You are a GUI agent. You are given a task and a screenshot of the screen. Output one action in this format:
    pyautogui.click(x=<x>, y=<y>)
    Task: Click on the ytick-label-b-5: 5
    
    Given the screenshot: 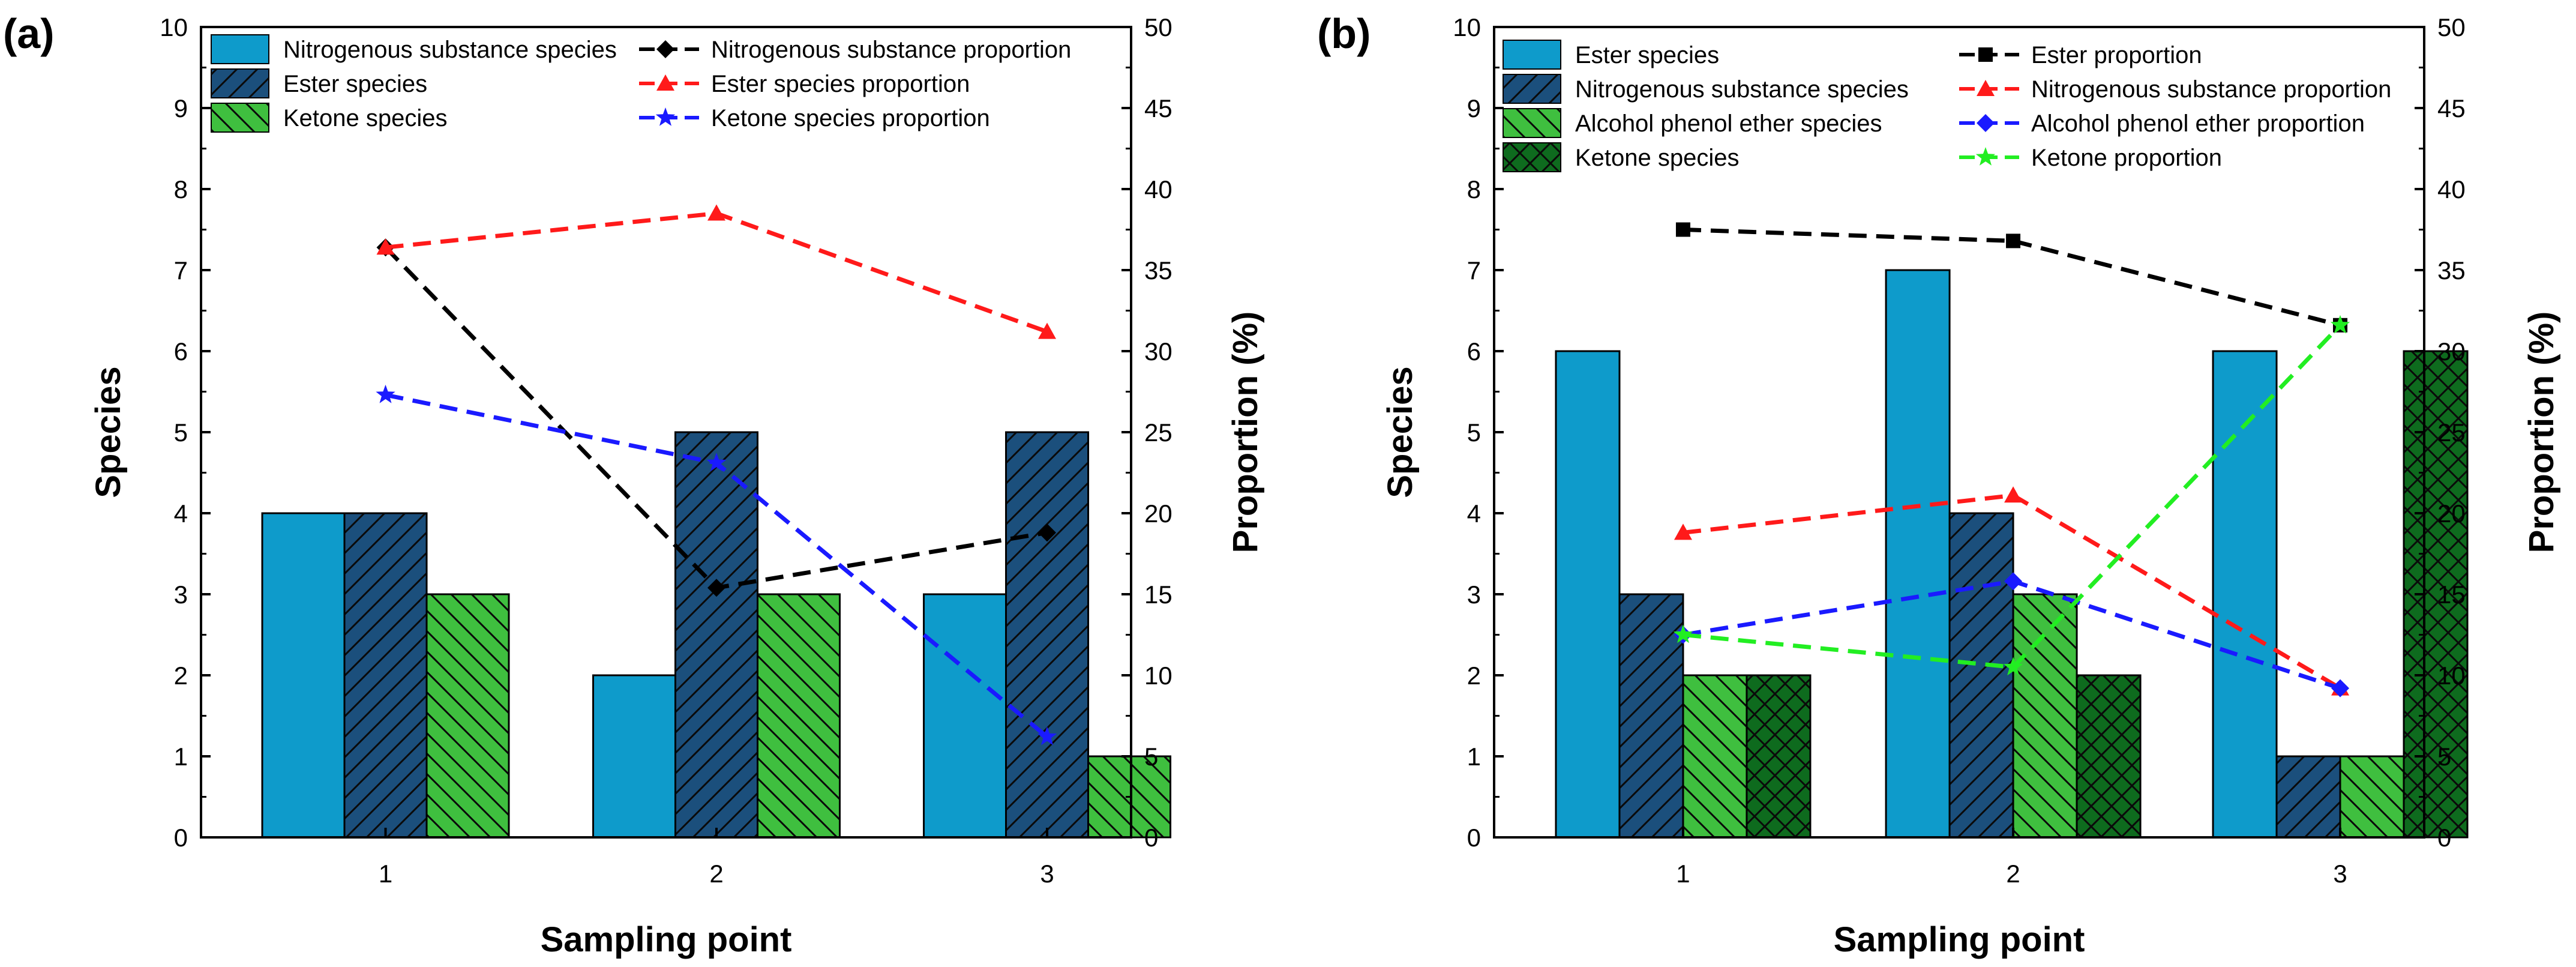 What is the action you would take?
    pyautogui.click(x=1474, y=432)
    